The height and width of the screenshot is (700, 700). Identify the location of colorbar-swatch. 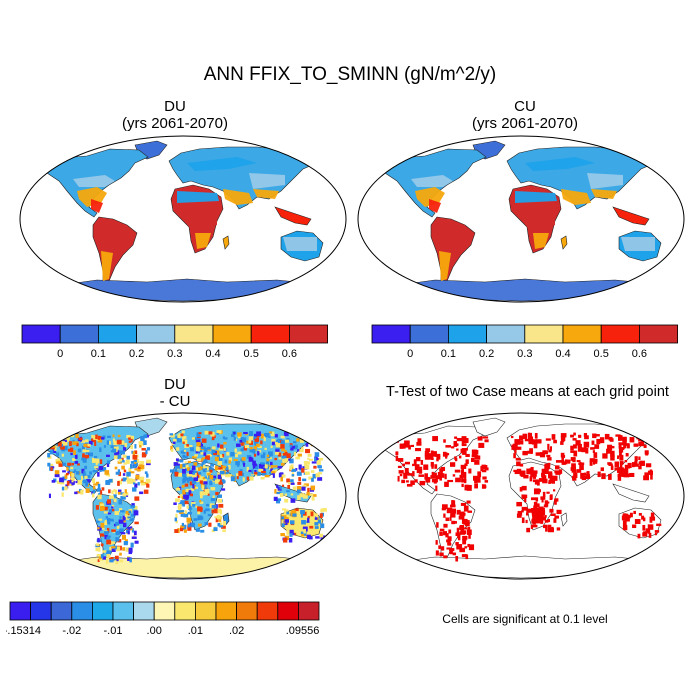
(544, 334).